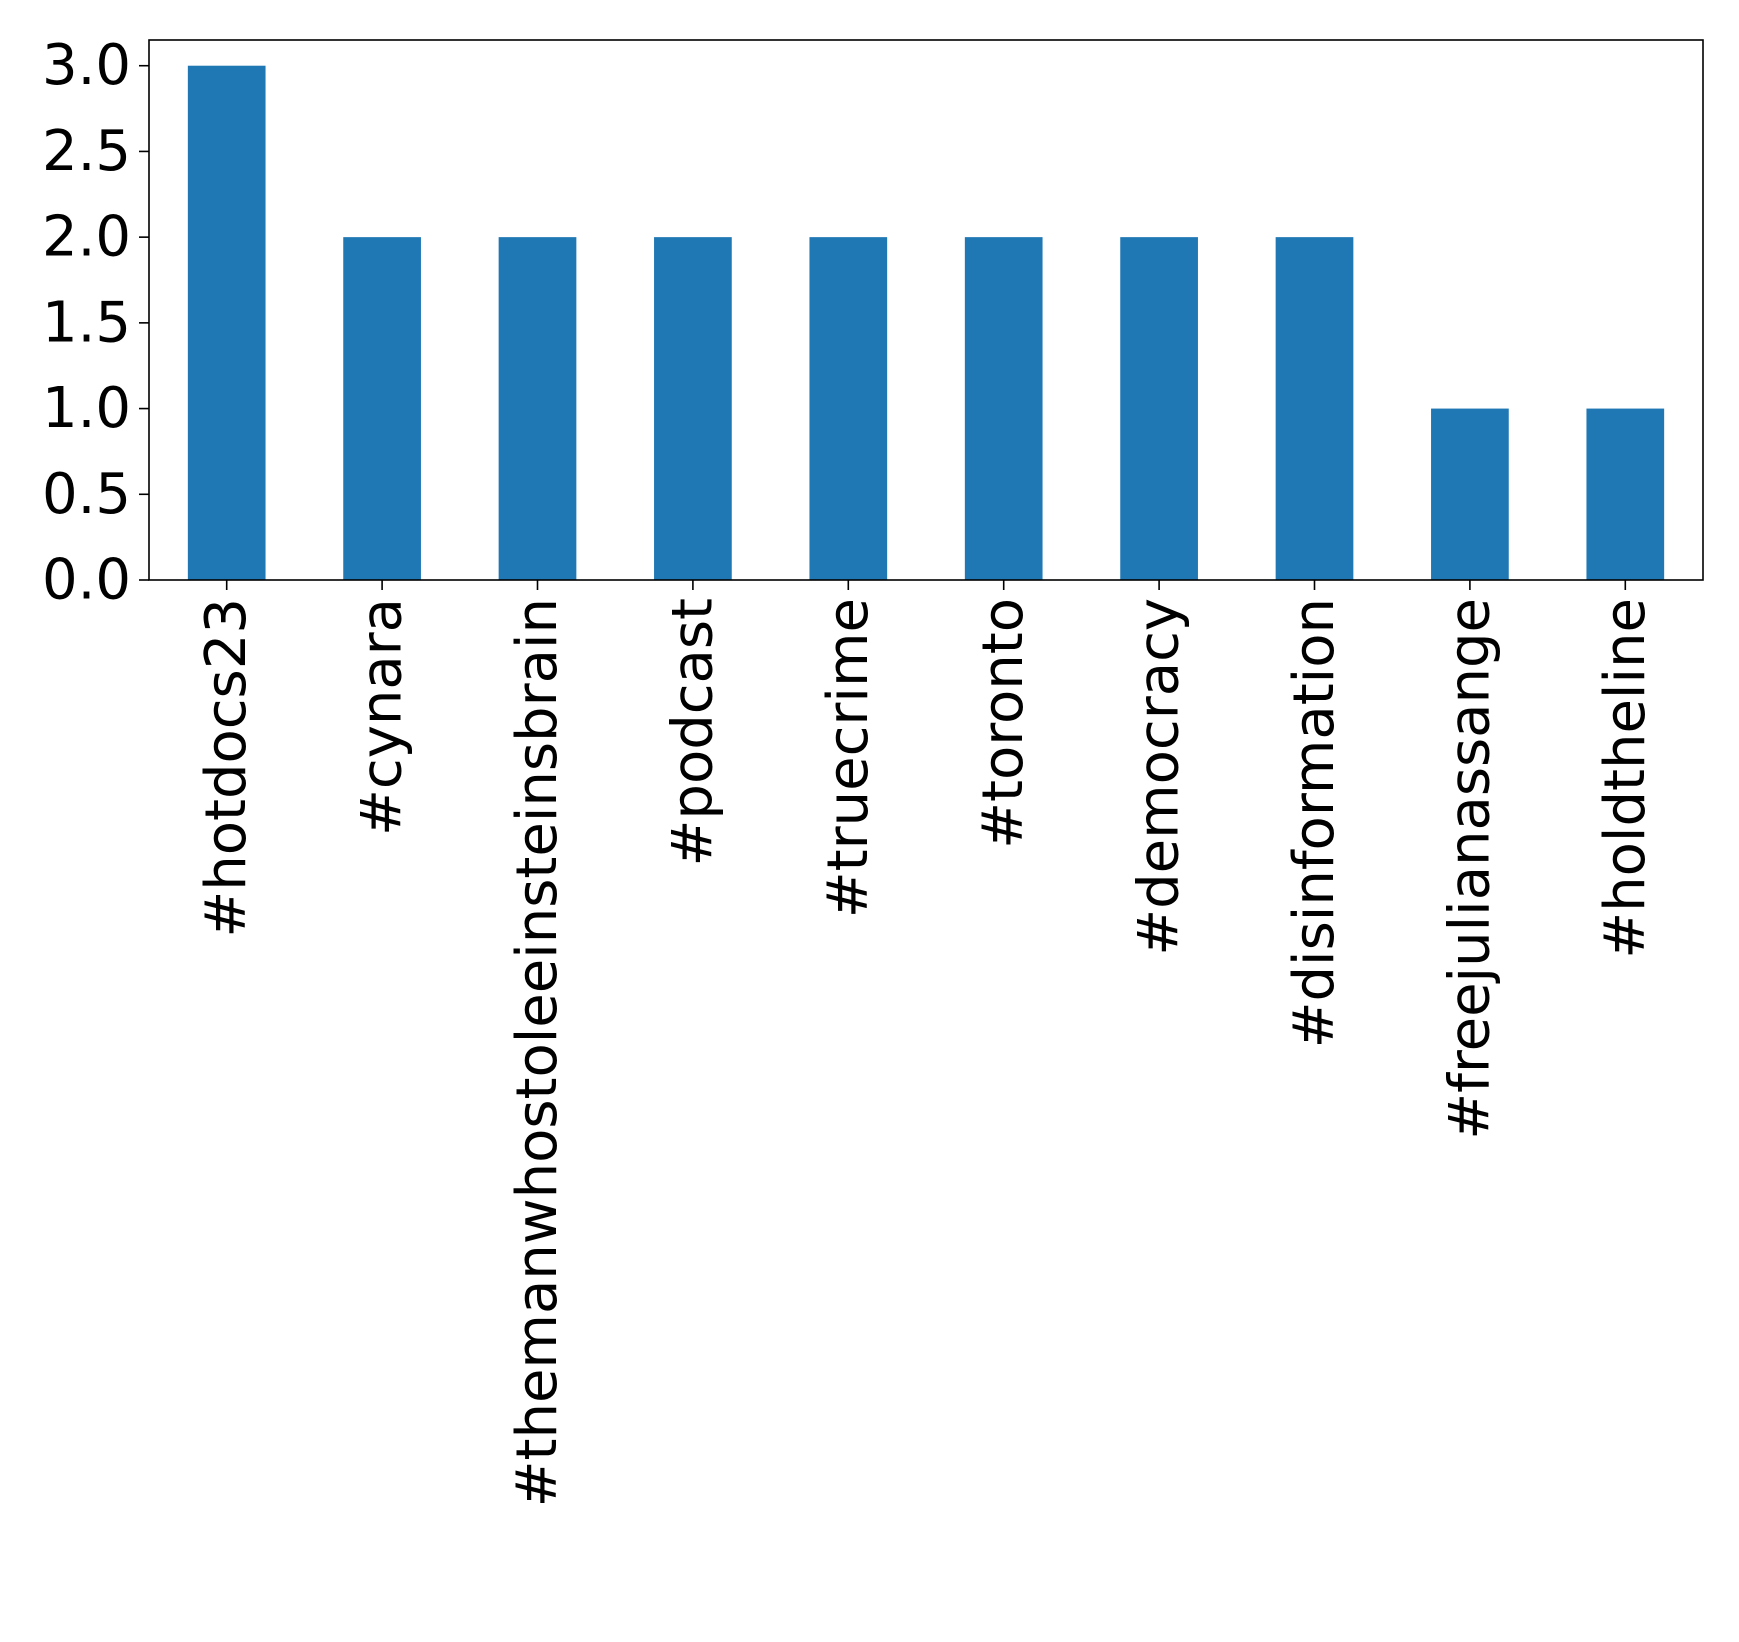 This screenshot has height=1642, width=1739. Describe the element at coordinates (1625, 494) in the screenshot. I see `bar-holdtheline` at that location.